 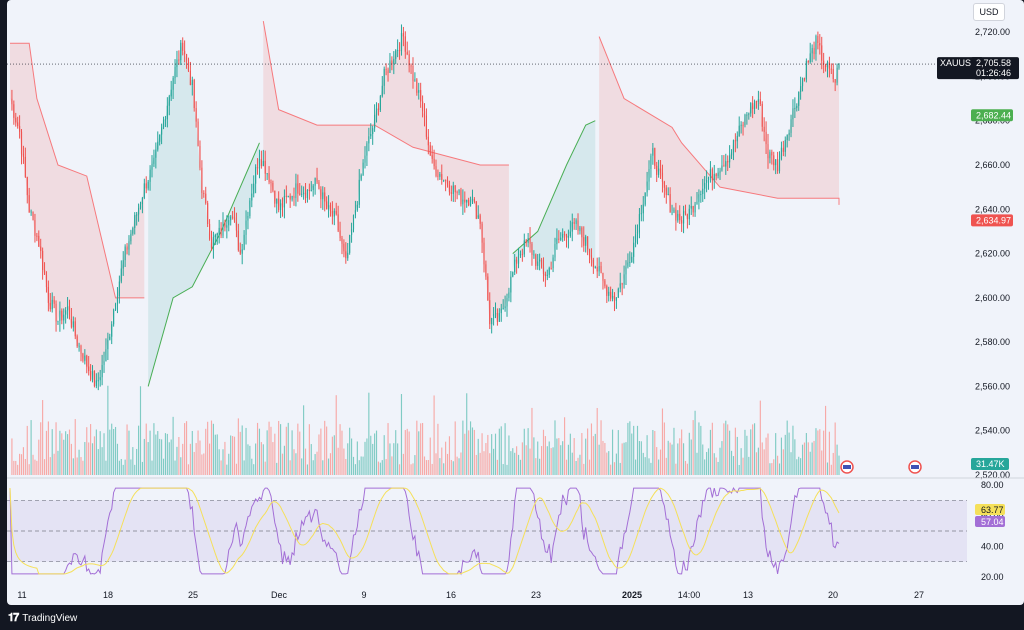 What do you see at coordinates (689, 595) in the screenshot?
I see `time-tick-label: 14:00` at bounding box center [689, 595].